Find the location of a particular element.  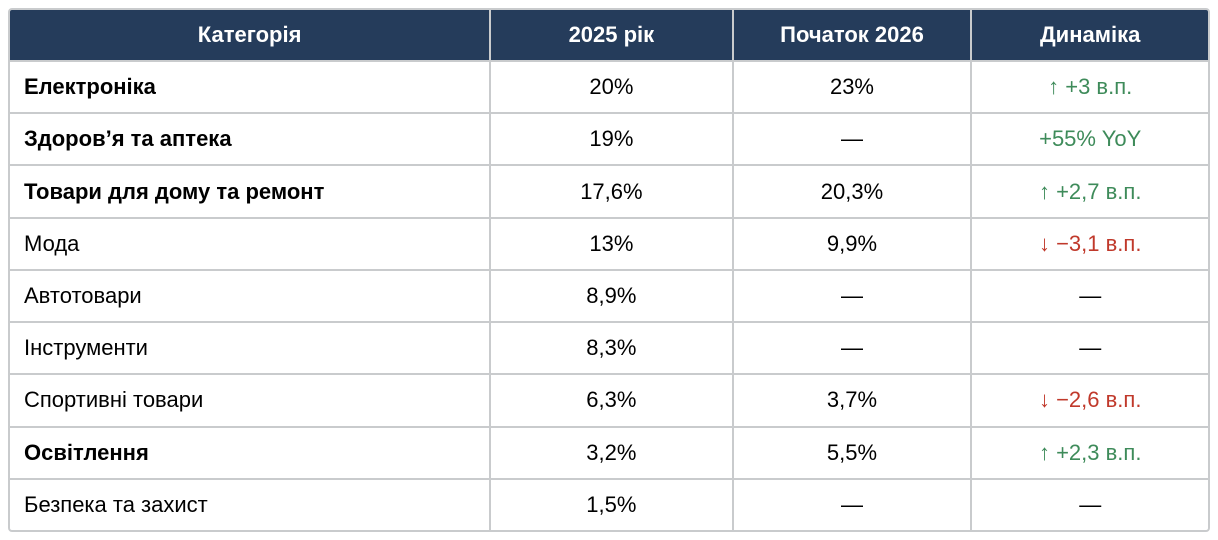

table-row: Автотовари 8,9% — — is located at coordinates (609, 296).